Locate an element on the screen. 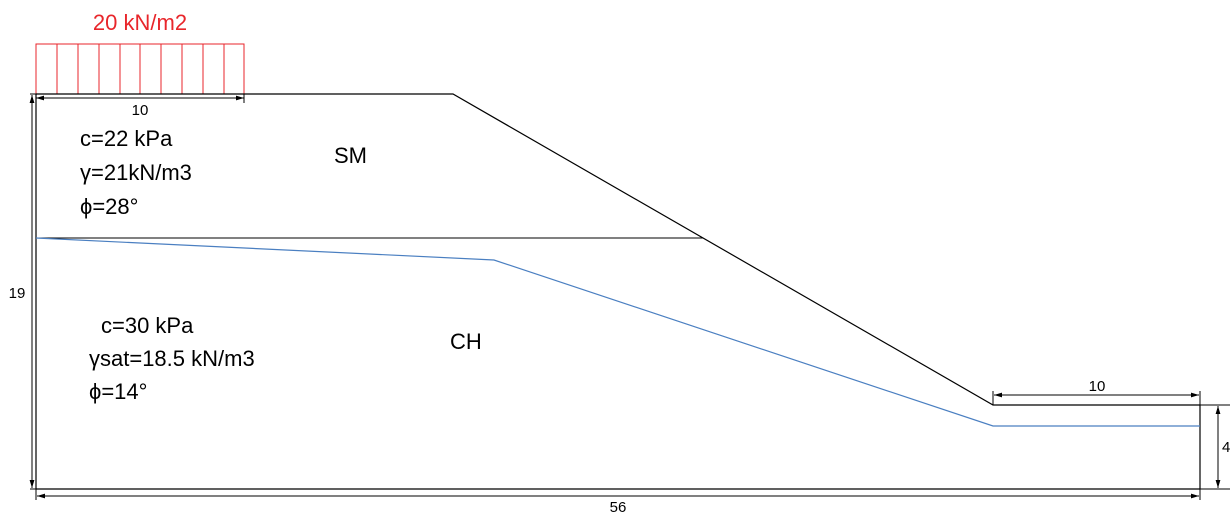  load-width-dimension is located at coordinates (140, 98).